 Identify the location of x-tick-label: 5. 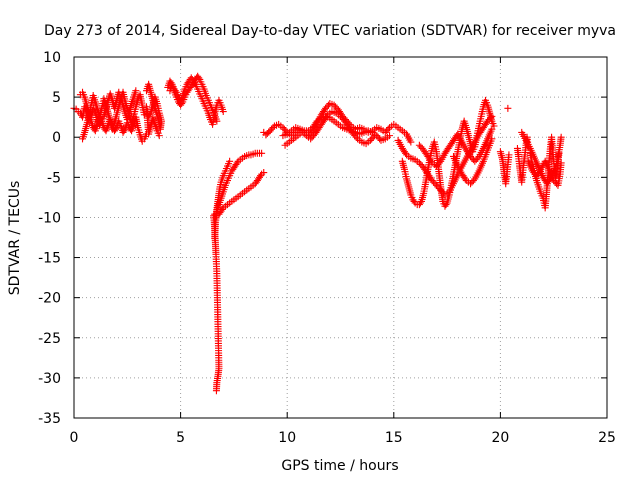
(180, 438).